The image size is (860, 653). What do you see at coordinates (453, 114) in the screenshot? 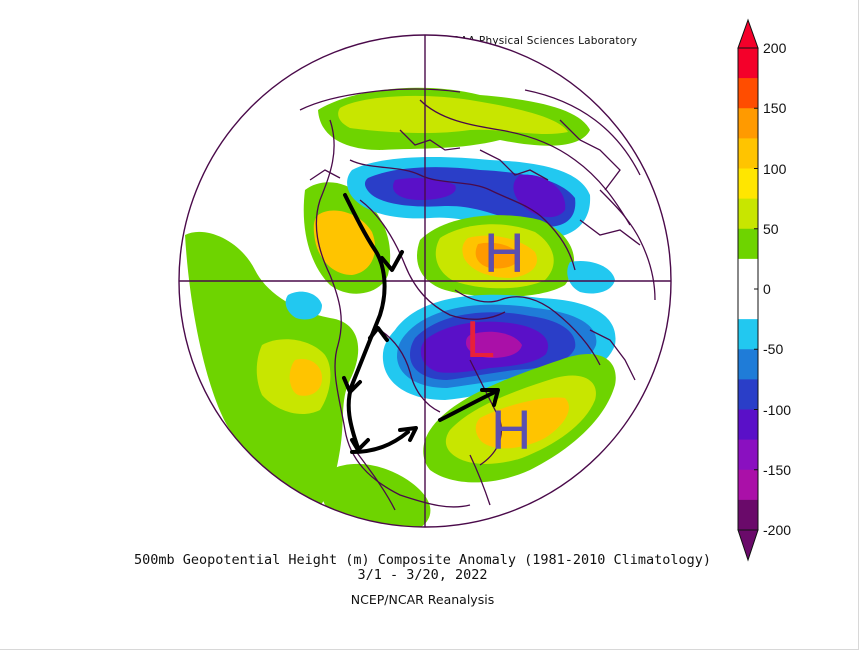
I see `northern-positive-arc-core` at bounding box center [453, 114].